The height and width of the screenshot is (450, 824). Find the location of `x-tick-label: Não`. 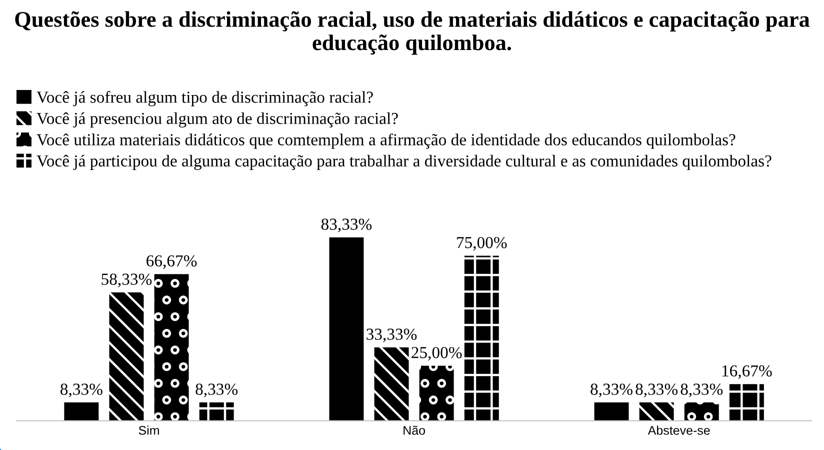

x-tick-label: Não is located at coordinates (414, 430).